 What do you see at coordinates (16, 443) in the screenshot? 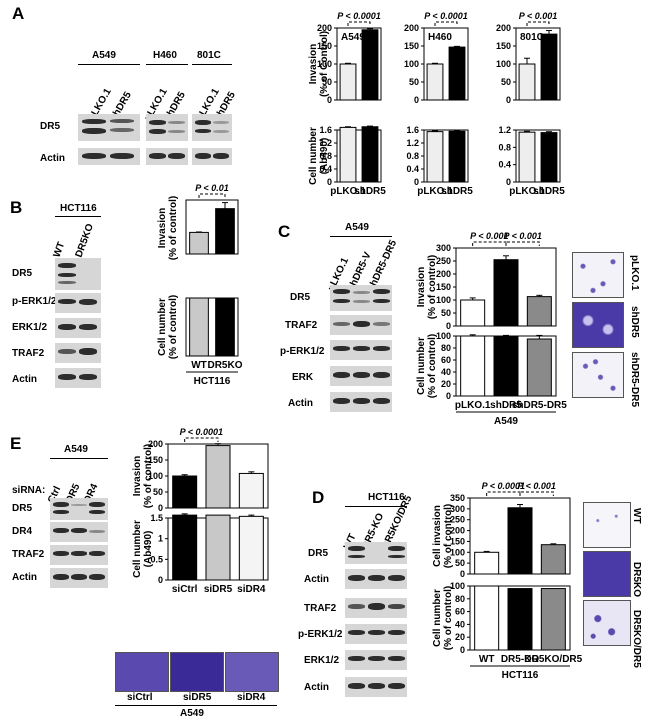
I see `panel-label-e: E` at bounding box center [16, 443].